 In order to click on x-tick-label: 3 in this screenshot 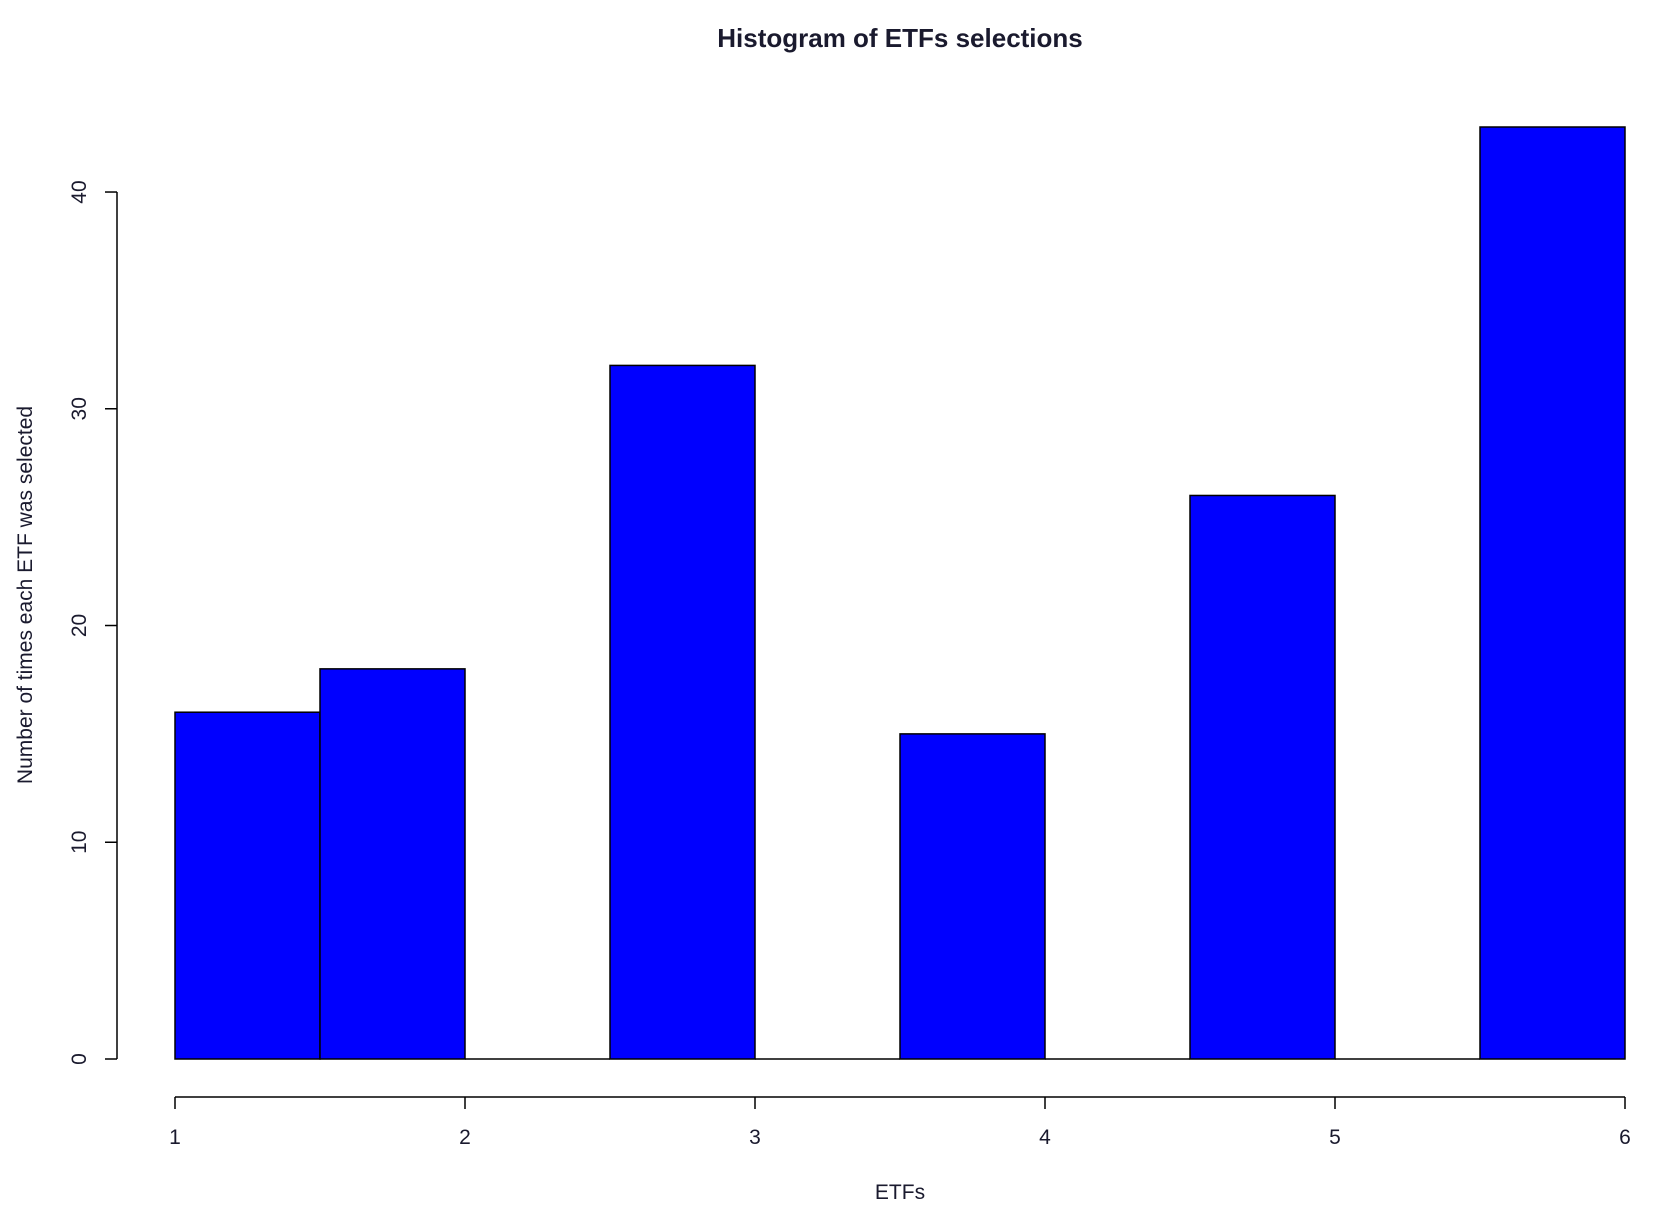, I will do `click(755, 1137)`.